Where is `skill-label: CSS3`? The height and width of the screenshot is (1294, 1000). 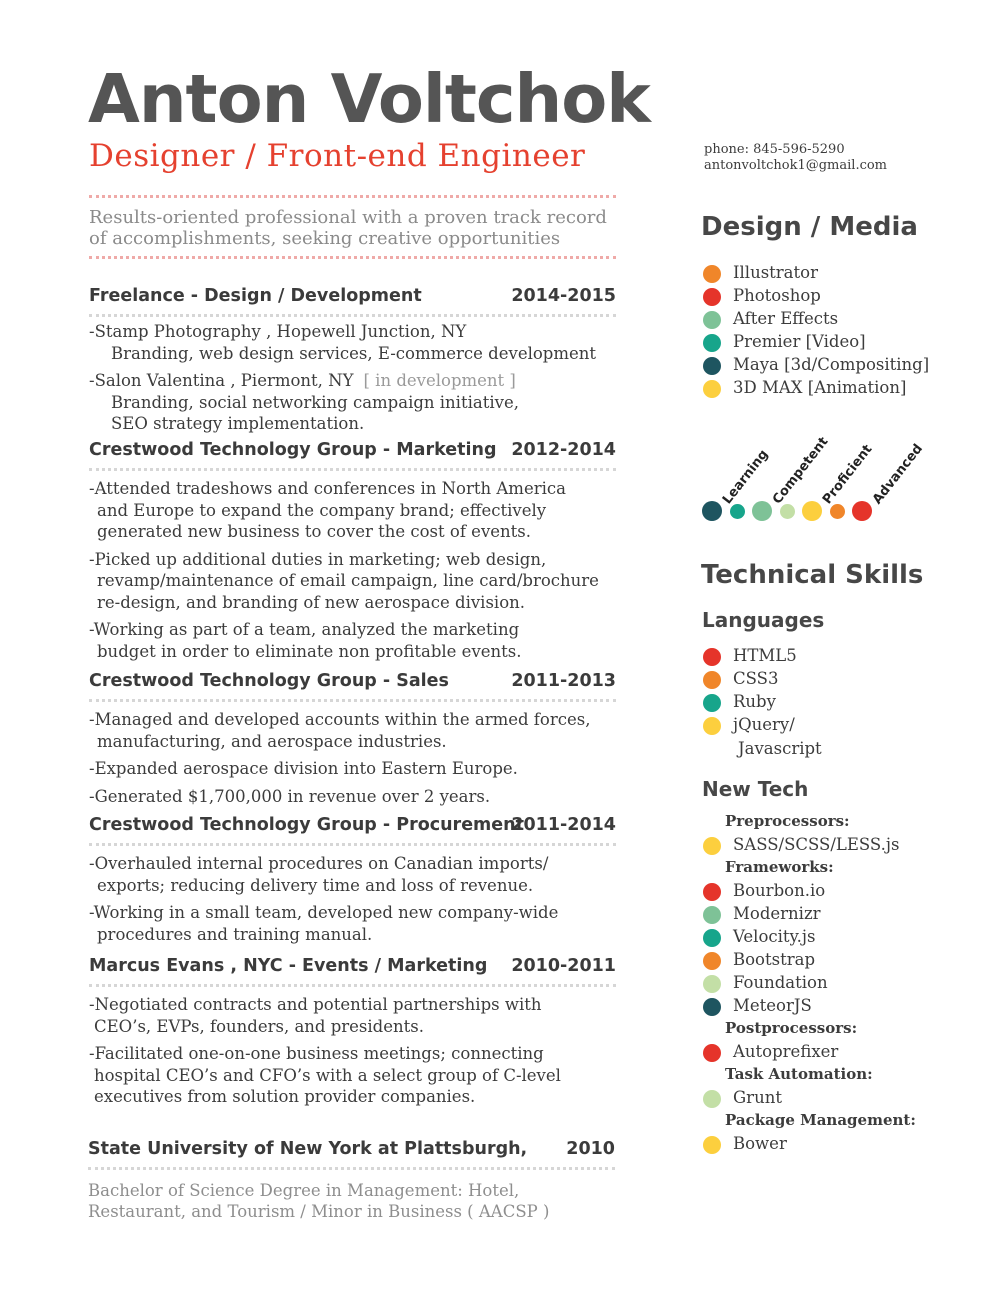 skill-label: CSS3 is located at coordinates (756, 678).